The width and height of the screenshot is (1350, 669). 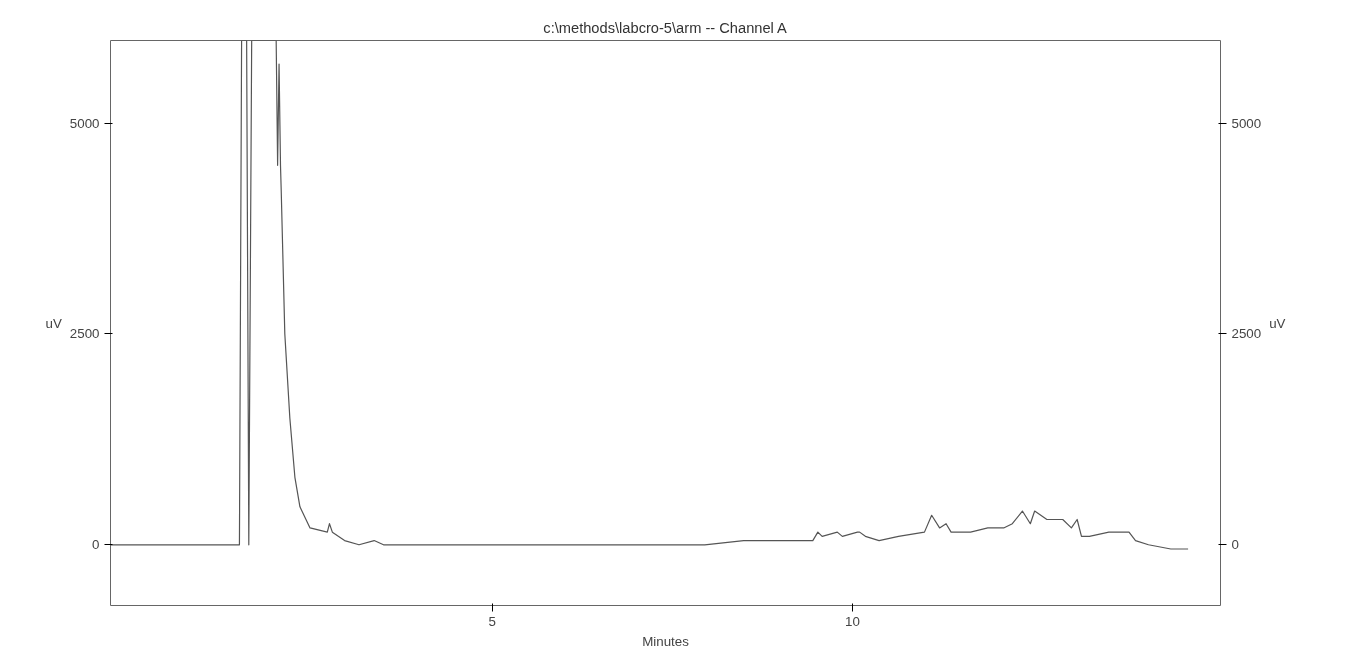 What do you see at coordinates (666, 641) in the screenshot?
I see `x-axis-title: Minutes` at bounding box center [666, 641].